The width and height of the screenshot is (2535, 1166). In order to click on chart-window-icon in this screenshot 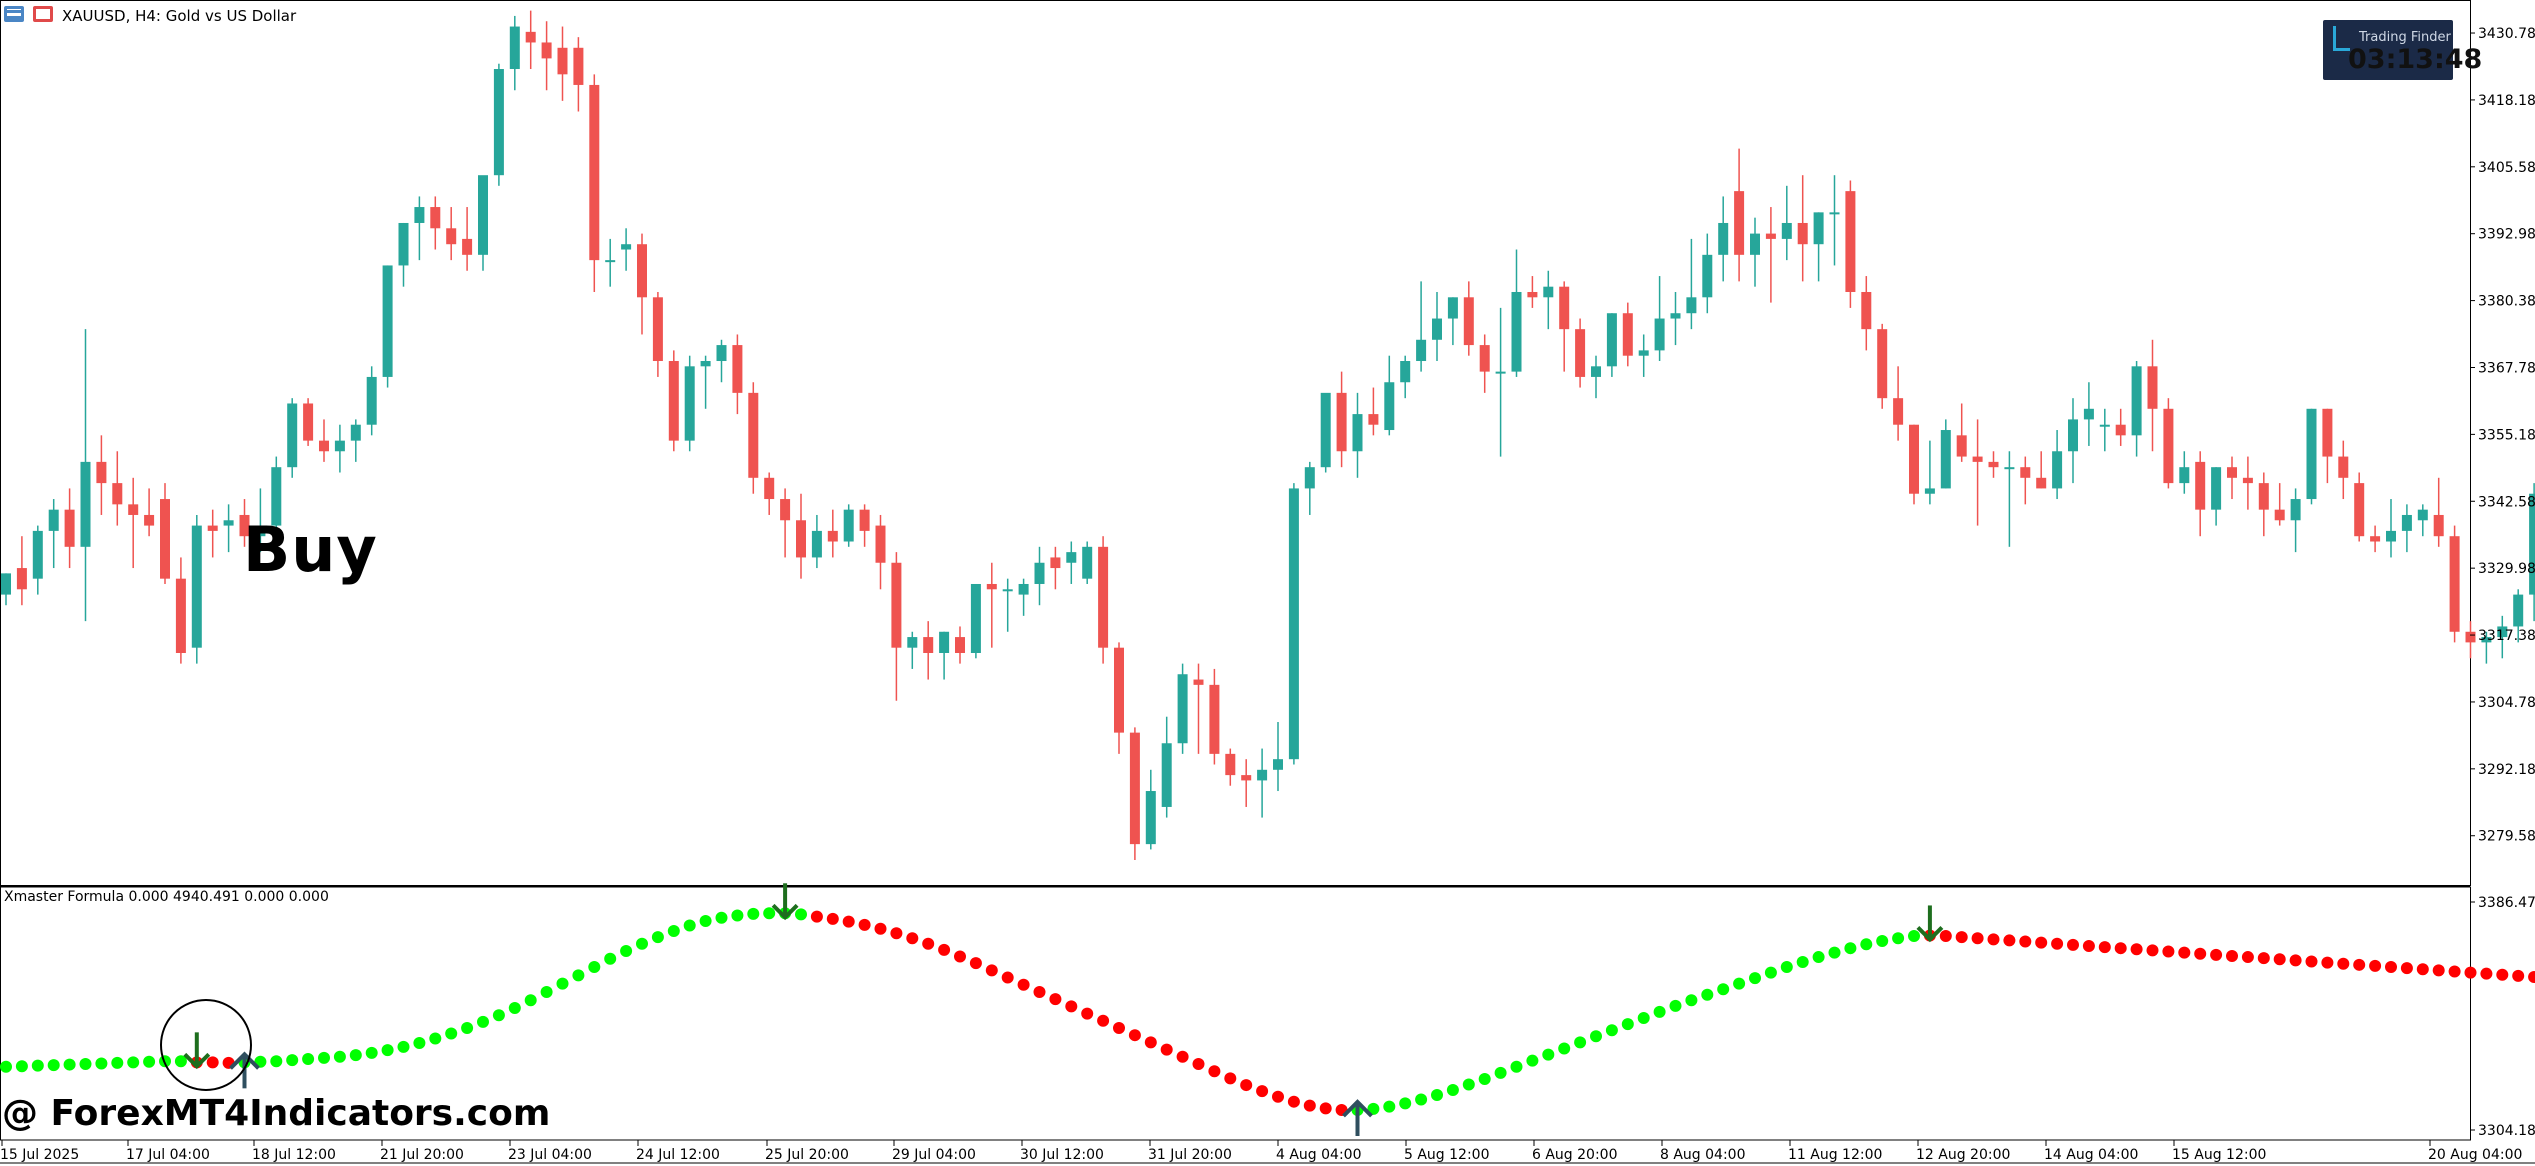, I will do `click(14, 14)`.